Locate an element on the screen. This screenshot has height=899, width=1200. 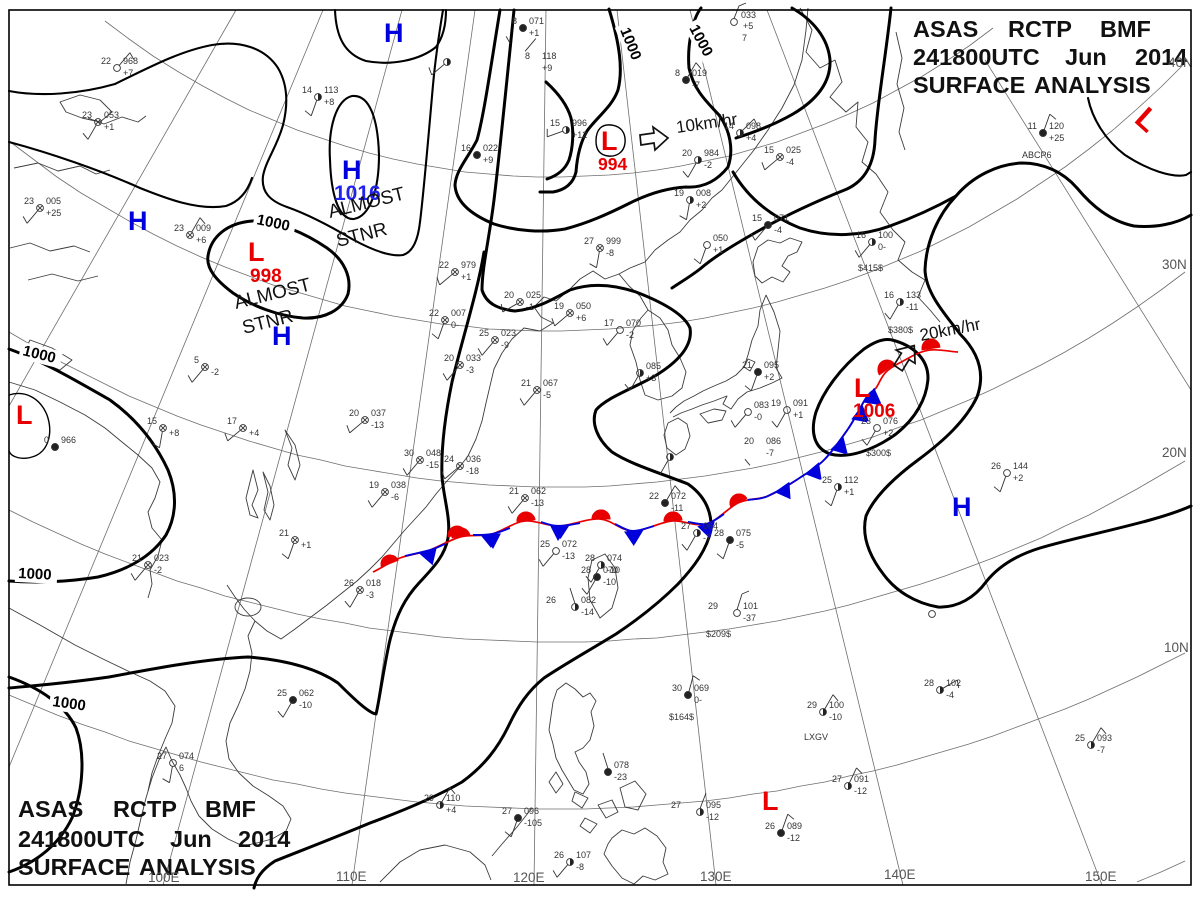
svg-text: $300$ is located at coordinates (878, 453).